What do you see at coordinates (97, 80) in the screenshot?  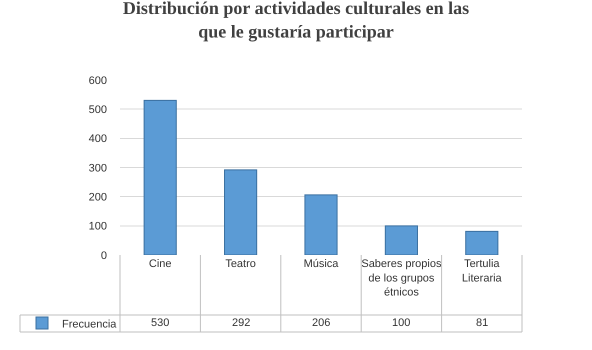 I see `y-tick-label: 600` at bounding box center [97, 80].